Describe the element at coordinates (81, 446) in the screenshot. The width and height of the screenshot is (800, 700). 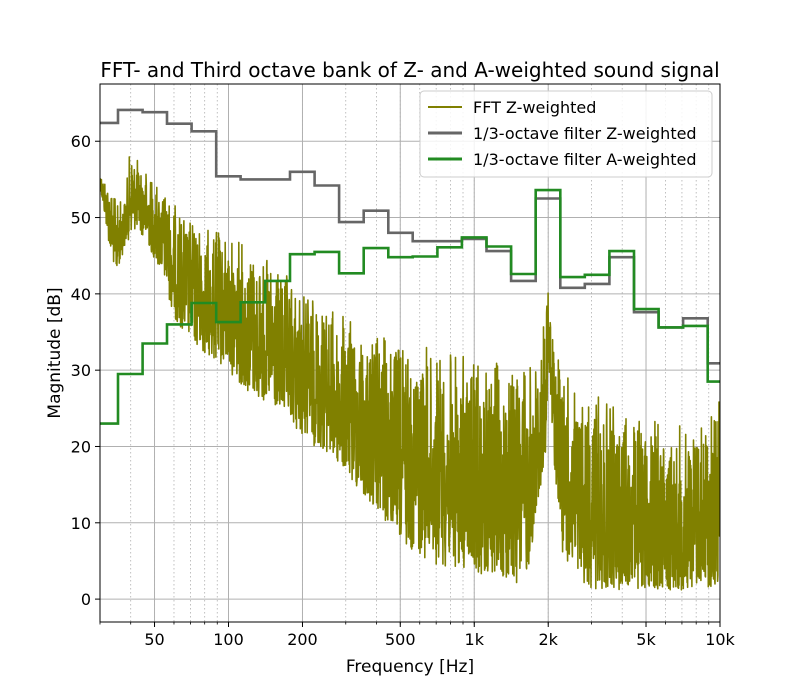
I see `y-tick-label: 20` at that location.